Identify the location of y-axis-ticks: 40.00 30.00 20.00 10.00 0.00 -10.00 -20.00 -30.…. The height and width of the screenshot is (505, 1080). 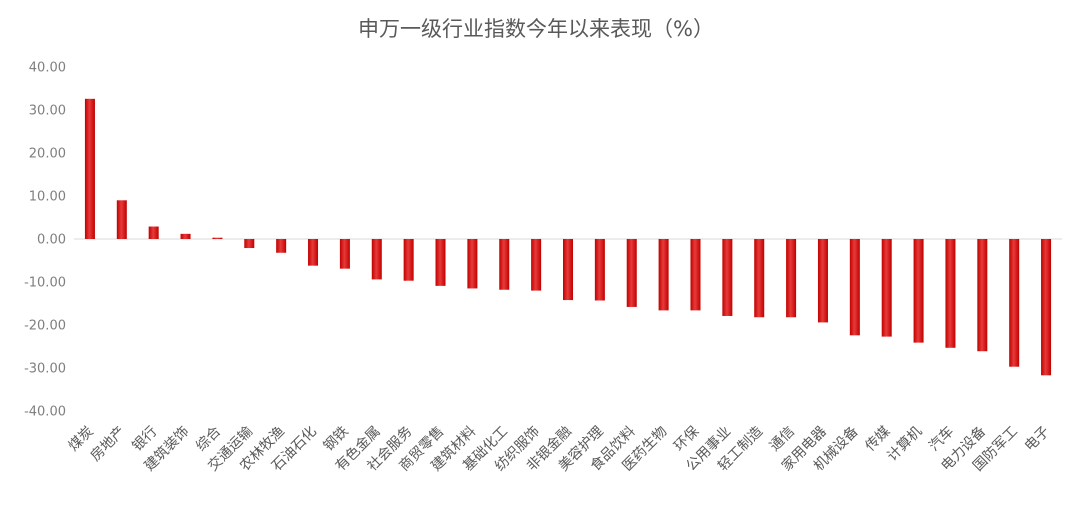
(45, 240).